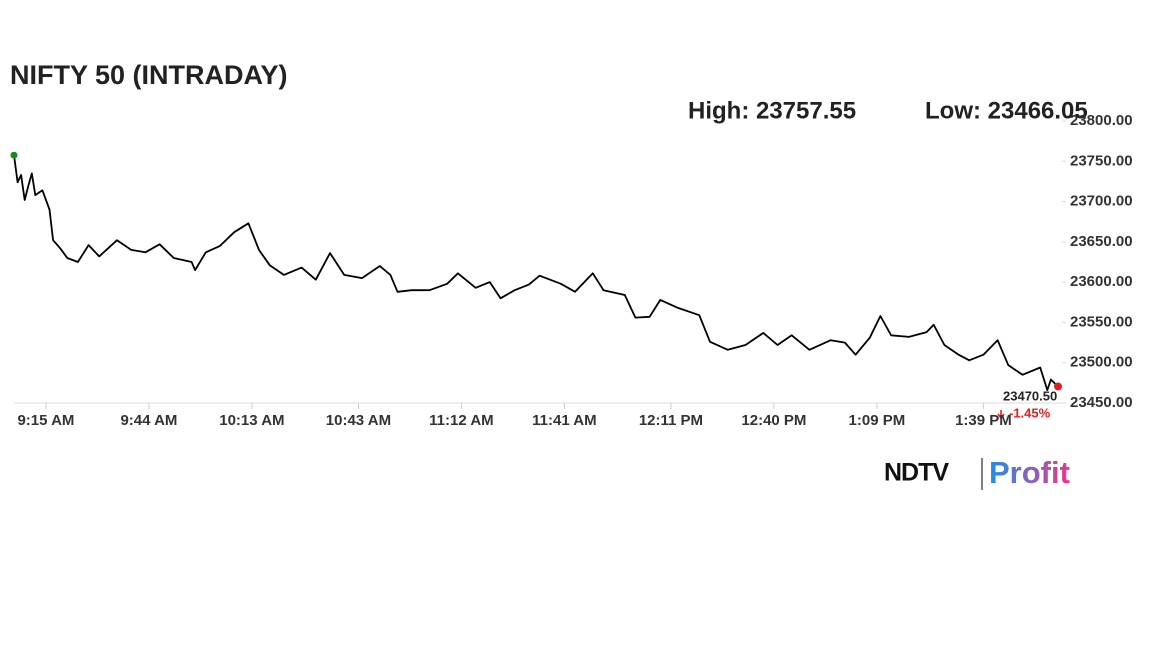 The height and width of the screenshot is (648, 1152). I want to click on x-tick-label: 11:12 AM, so click(461, 420).